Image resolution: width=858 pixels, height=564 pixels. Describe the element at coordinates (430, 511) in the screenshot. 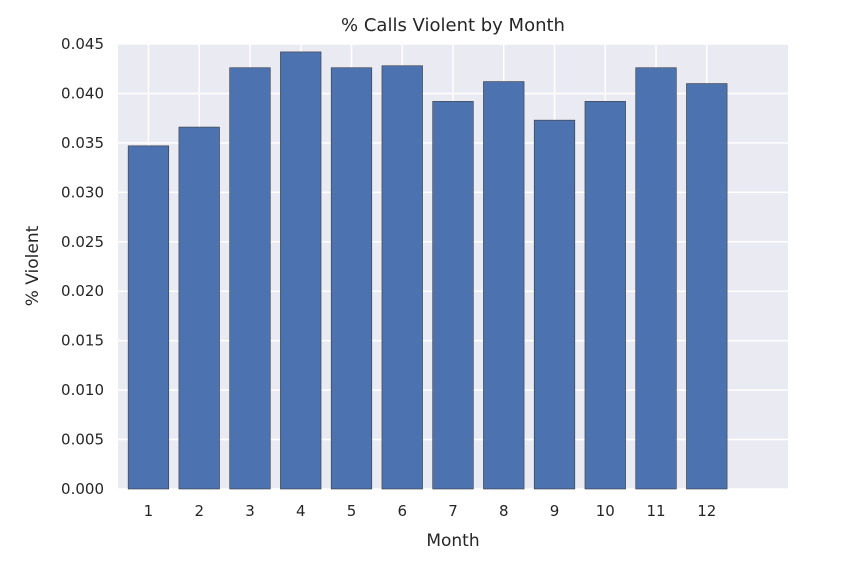

I see `x-tick-labels: 1 2 3 4 5 6 7 8 9 10 11 12` at that location.